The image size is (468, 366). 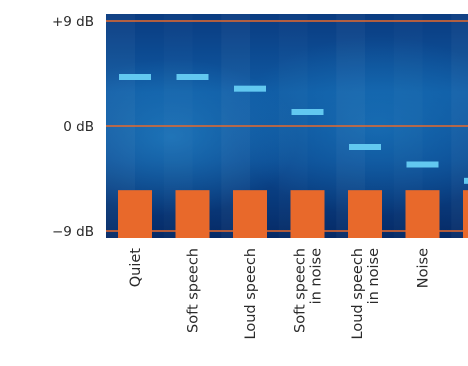 What do you see at coordinates (73, 22) in the screenshot?
I see `y-tick-label: +9 dB` at bounding box center [73, 22].